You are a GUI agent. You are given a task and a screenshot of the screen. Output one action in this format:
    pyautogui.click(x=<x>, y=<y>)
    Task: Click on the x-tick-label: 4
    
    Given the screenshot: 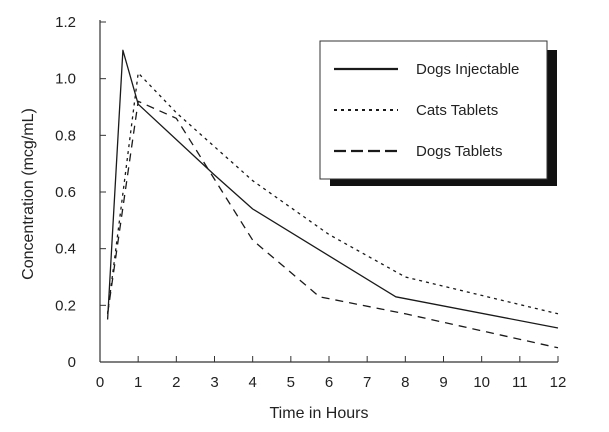 What is the action you would take?
    pyautogui.click(x=252, y=382)
    